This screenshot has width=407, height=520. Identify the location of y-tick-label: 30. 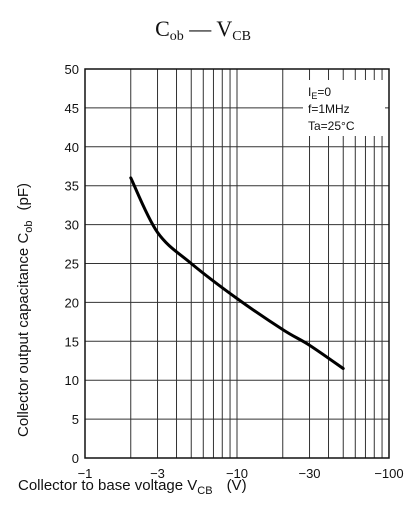
(72, 225).